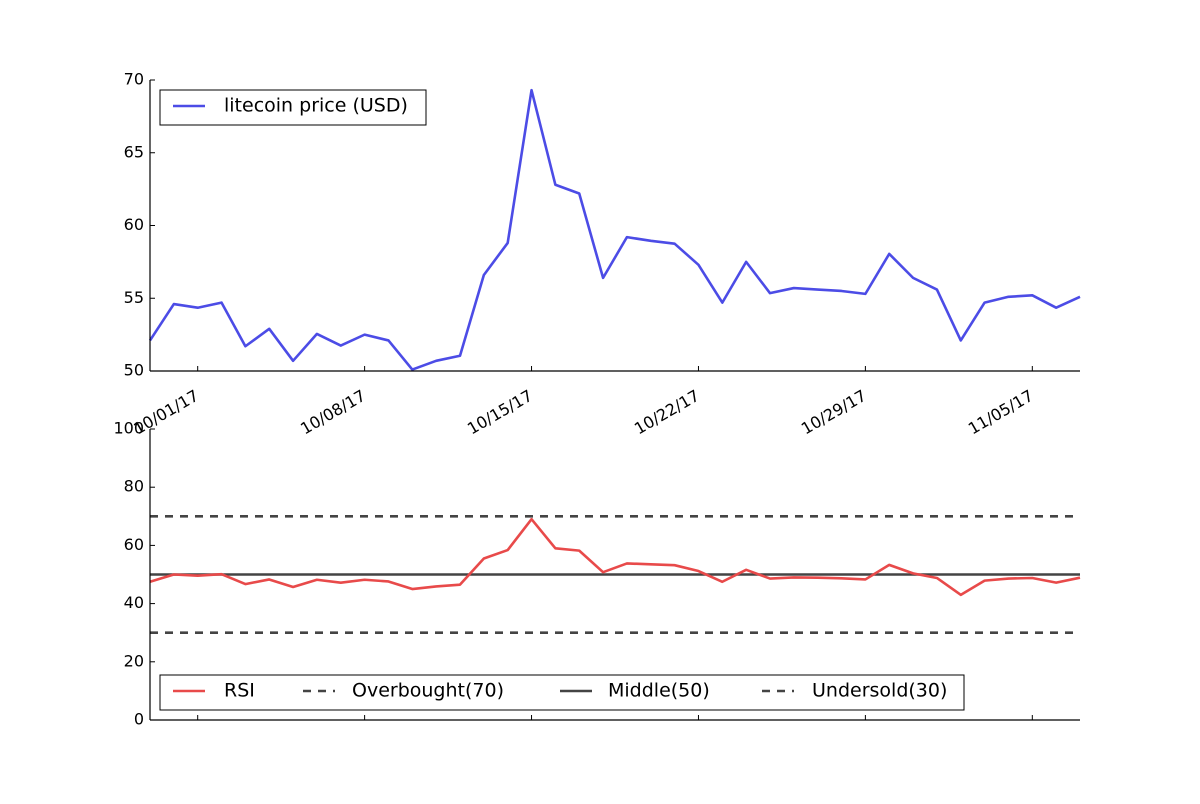 This screenshot has height=804, width=1200. What do you see at coordinates (139, 719) in the screenshot?
I see `rsi-y-tick-label: 0` at bounding box center [139, 719].